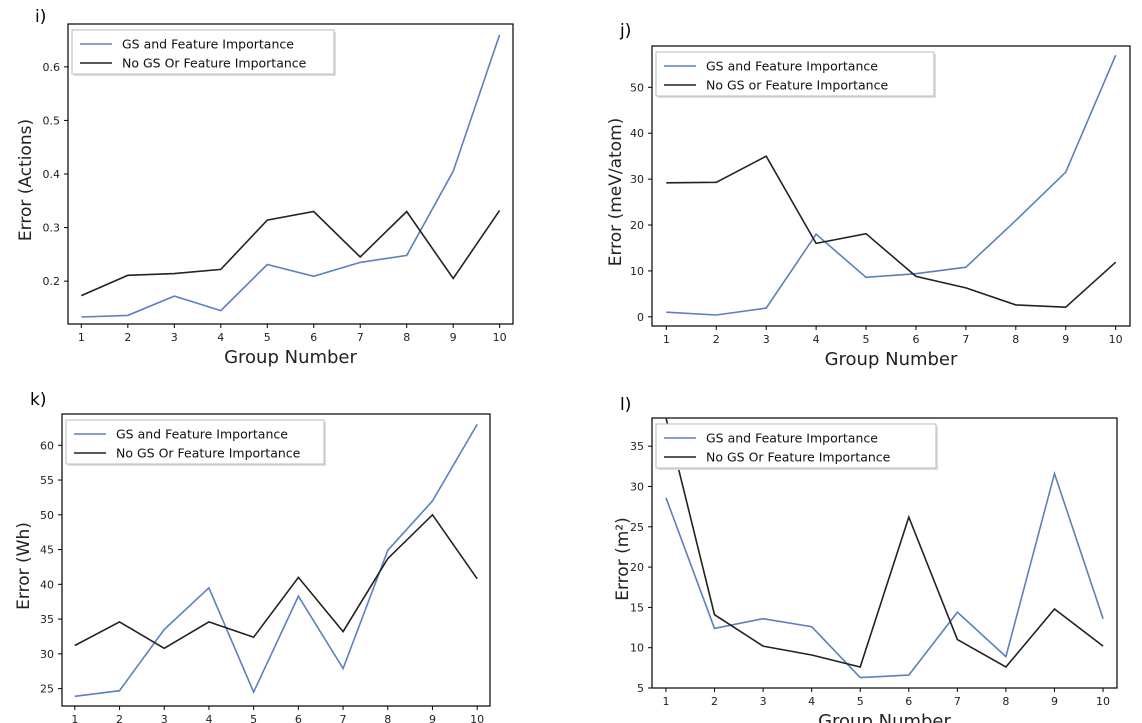 This screenshot has height=723, width=1142. What do you see at coordinates (640, 688) in the screenshot?
I see `y-tick-label: 5` at bounding box center [640, 688].